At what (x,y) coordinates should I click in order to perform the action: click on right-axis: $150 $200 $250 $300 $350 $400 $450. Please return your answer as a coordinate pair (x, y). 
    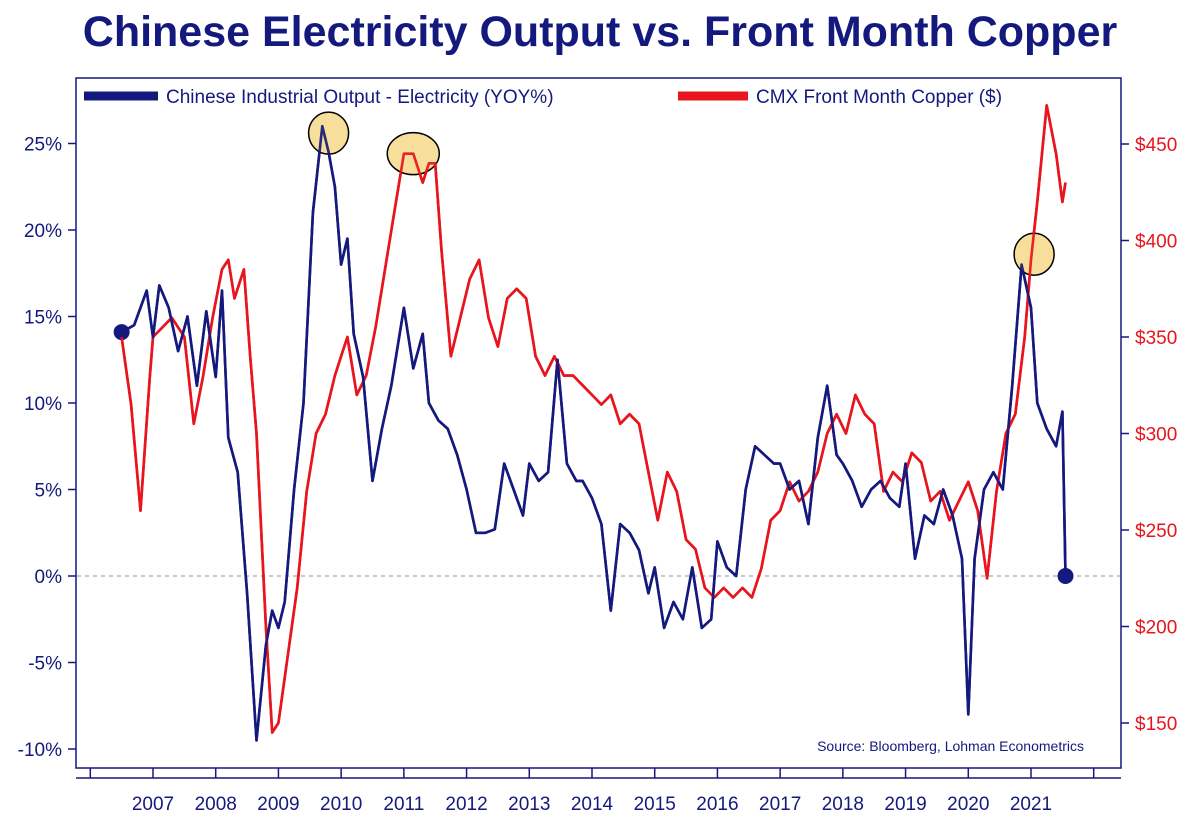
    Looking at the image, I should click on (1149, 435).